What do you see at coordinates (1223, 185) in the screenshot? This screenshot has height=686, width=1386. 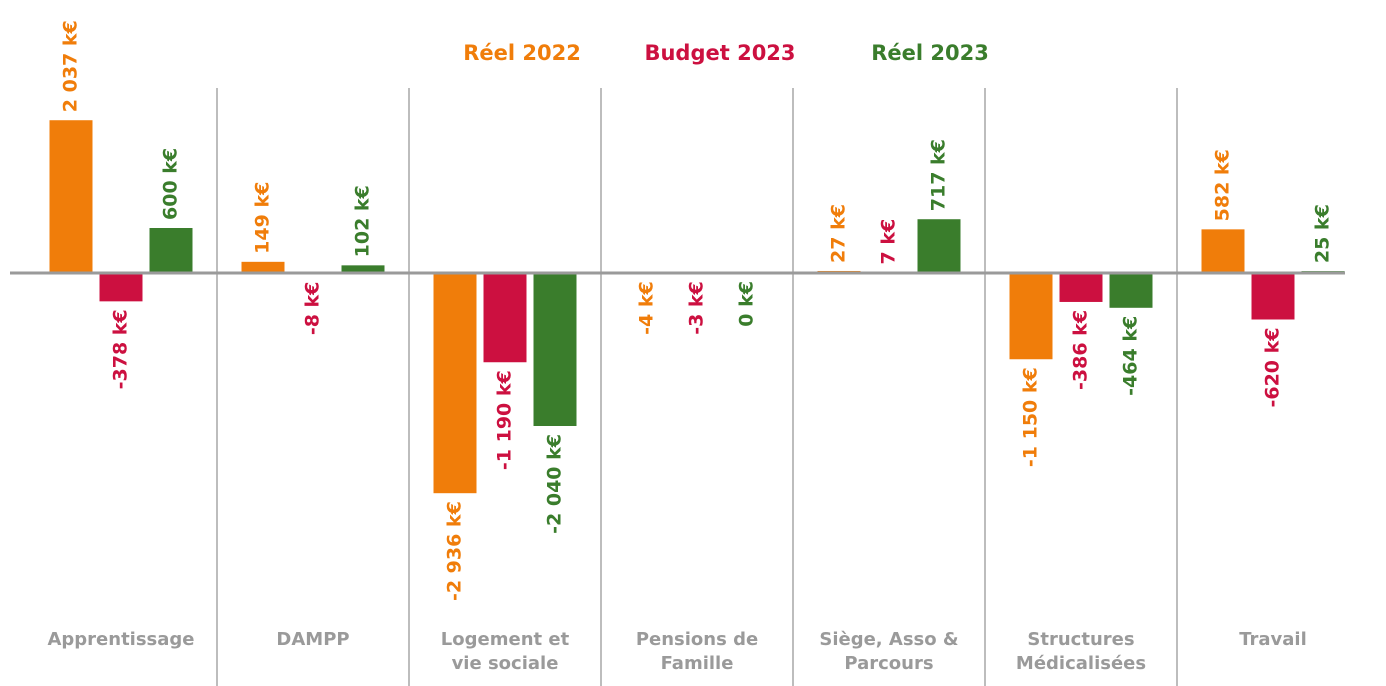 I see `value-label: 582 k€` at bounding box center [1223, 185].